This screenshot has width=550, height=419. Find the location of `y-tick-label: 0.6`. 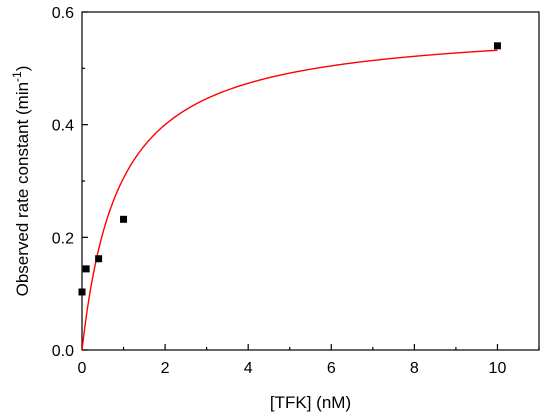

y-tick-label: 0.6 is located at coordinates (63, 13).